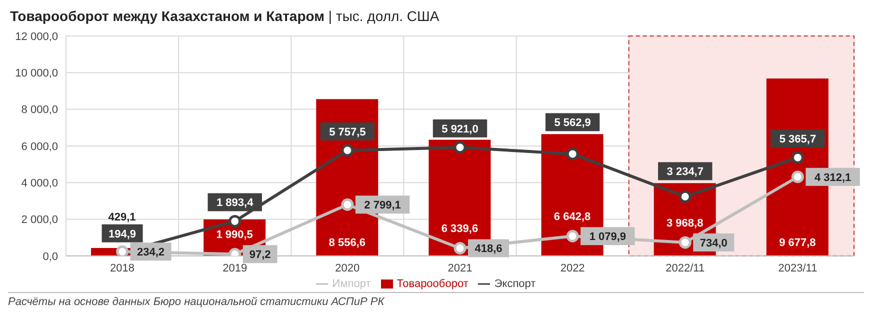  Describe the element at coordinates (459, 229) in the screenshot. I see `data-label: 6 339,6` at that location.